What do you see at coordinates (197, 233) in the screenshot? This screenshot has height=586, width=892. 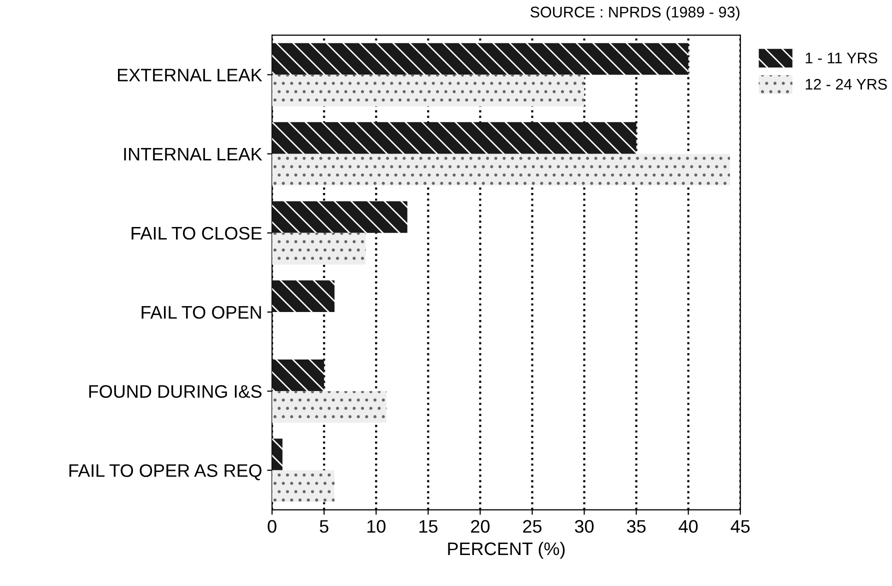 I see `y-tick-label: FAIL TO CLOSE` at bounding box center [197, 233].